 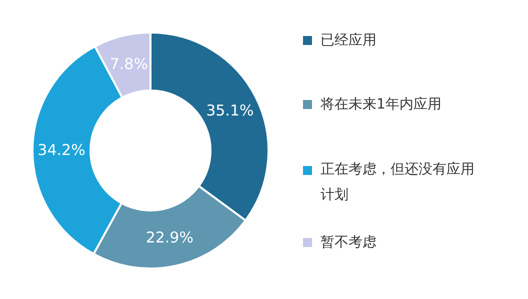 I want to click on data-label: 7.8%, so click(x=129, y=64).